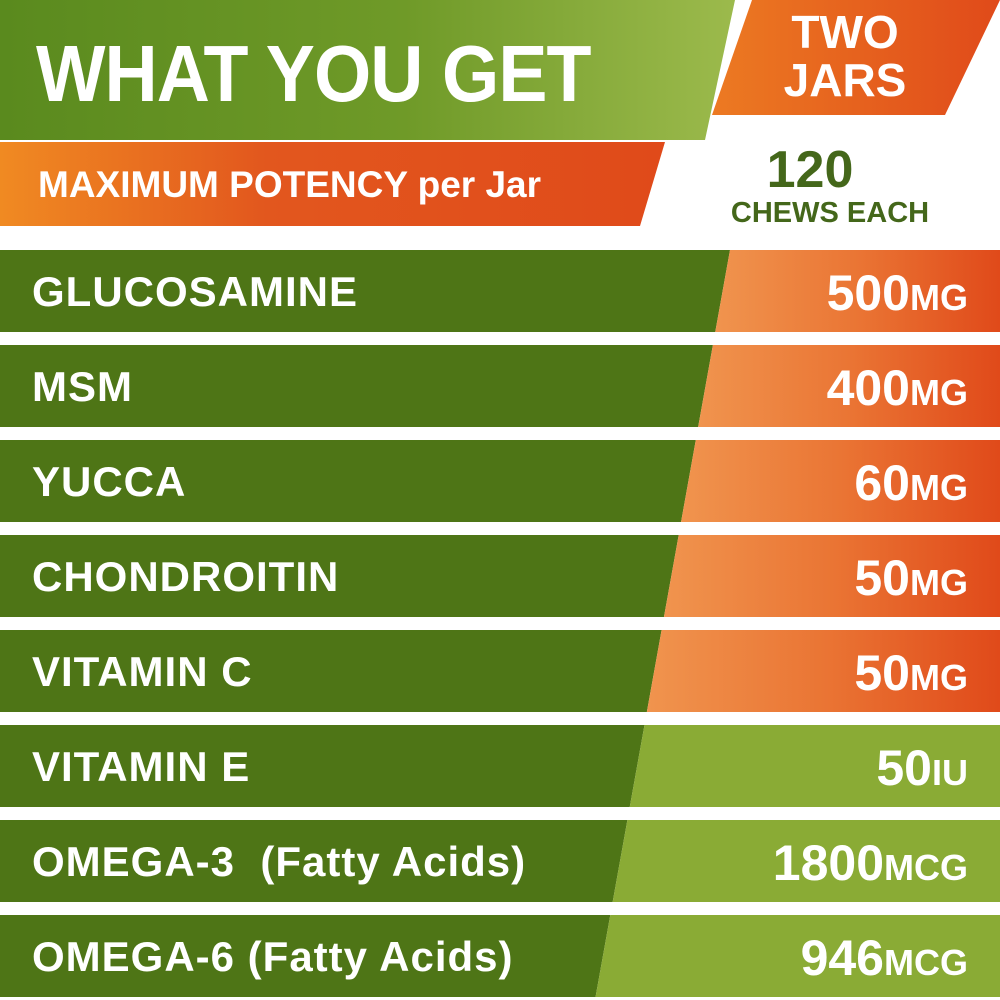  I want to click on ingredient-name: CHONDROITIN, so click(186, 576).